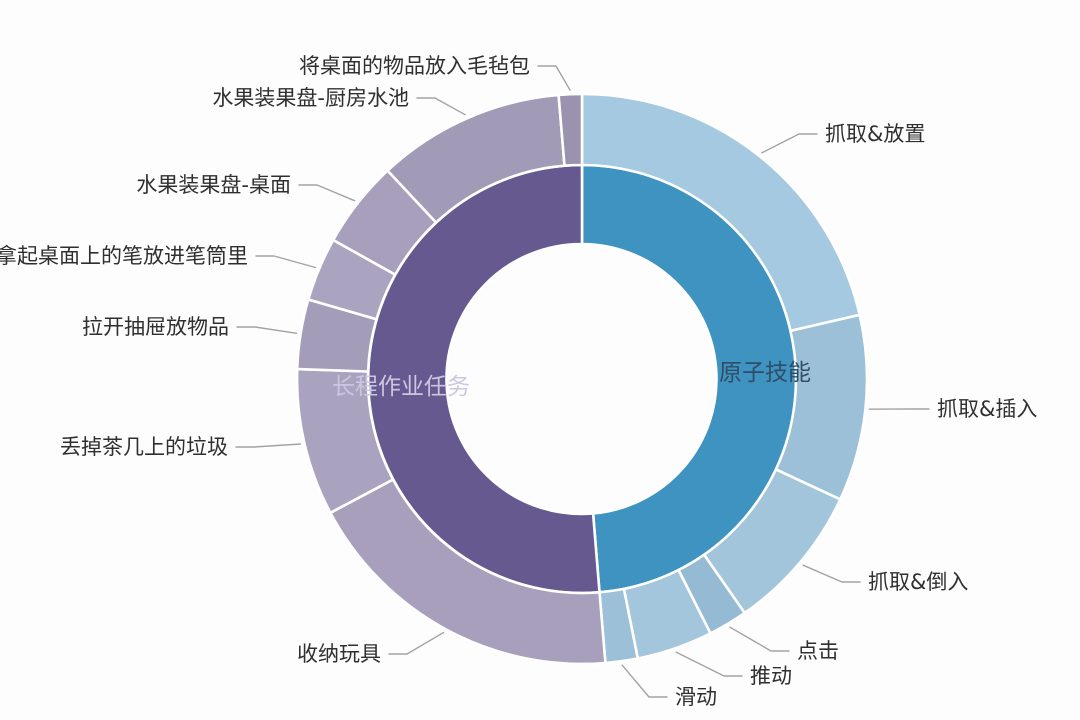 The height and width of the screenshot is (720, 1080). What do you see at coordinates (987, 409) in the screenshot?
I see `outer-segment-label-1: 抓取&插入` at bounding box center [987, 409].